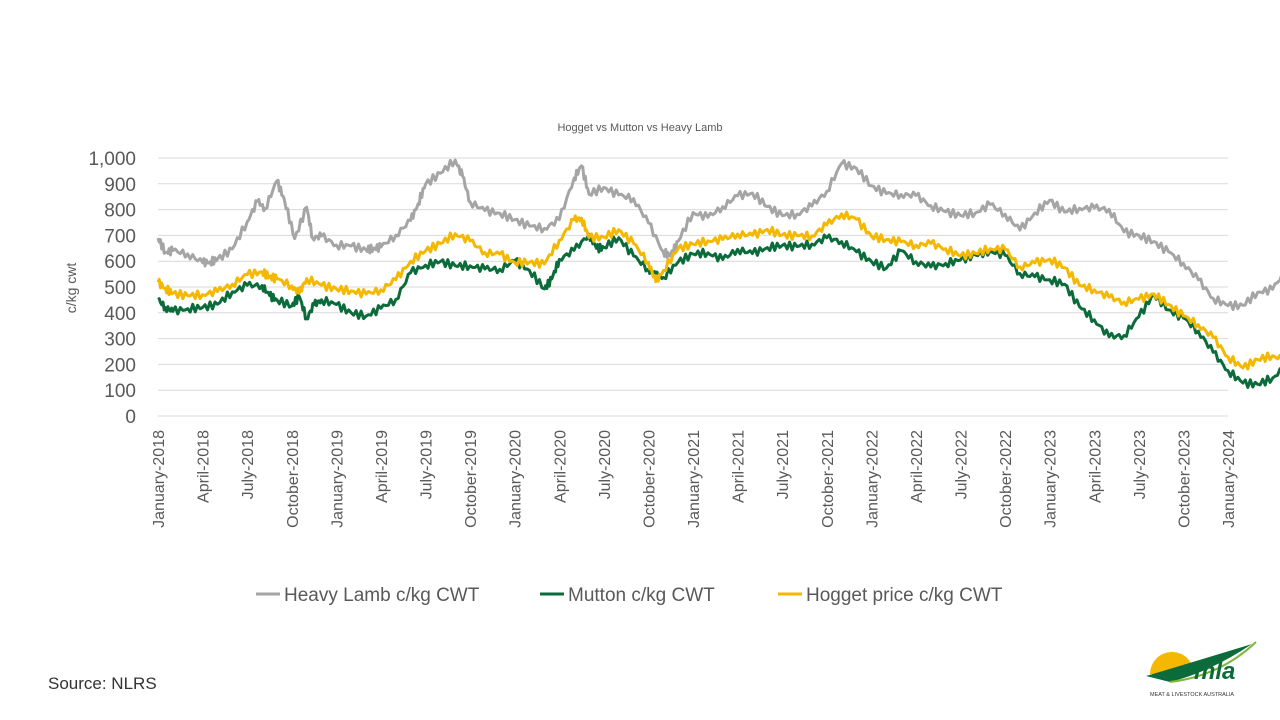 The height and width of the screenshot is (720, 1280). I want to click on x-tick-label: July-2020, so click(605, 464).